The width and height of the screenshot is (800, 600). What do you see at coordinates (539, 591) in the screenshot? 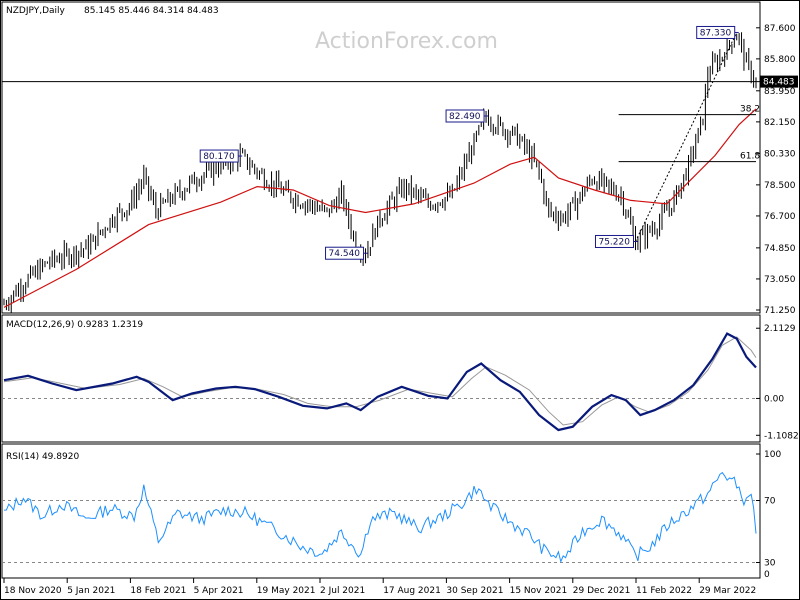
I see `date-axis-tick-label: 15 Nov 2021` at bounding box center [539, 591].